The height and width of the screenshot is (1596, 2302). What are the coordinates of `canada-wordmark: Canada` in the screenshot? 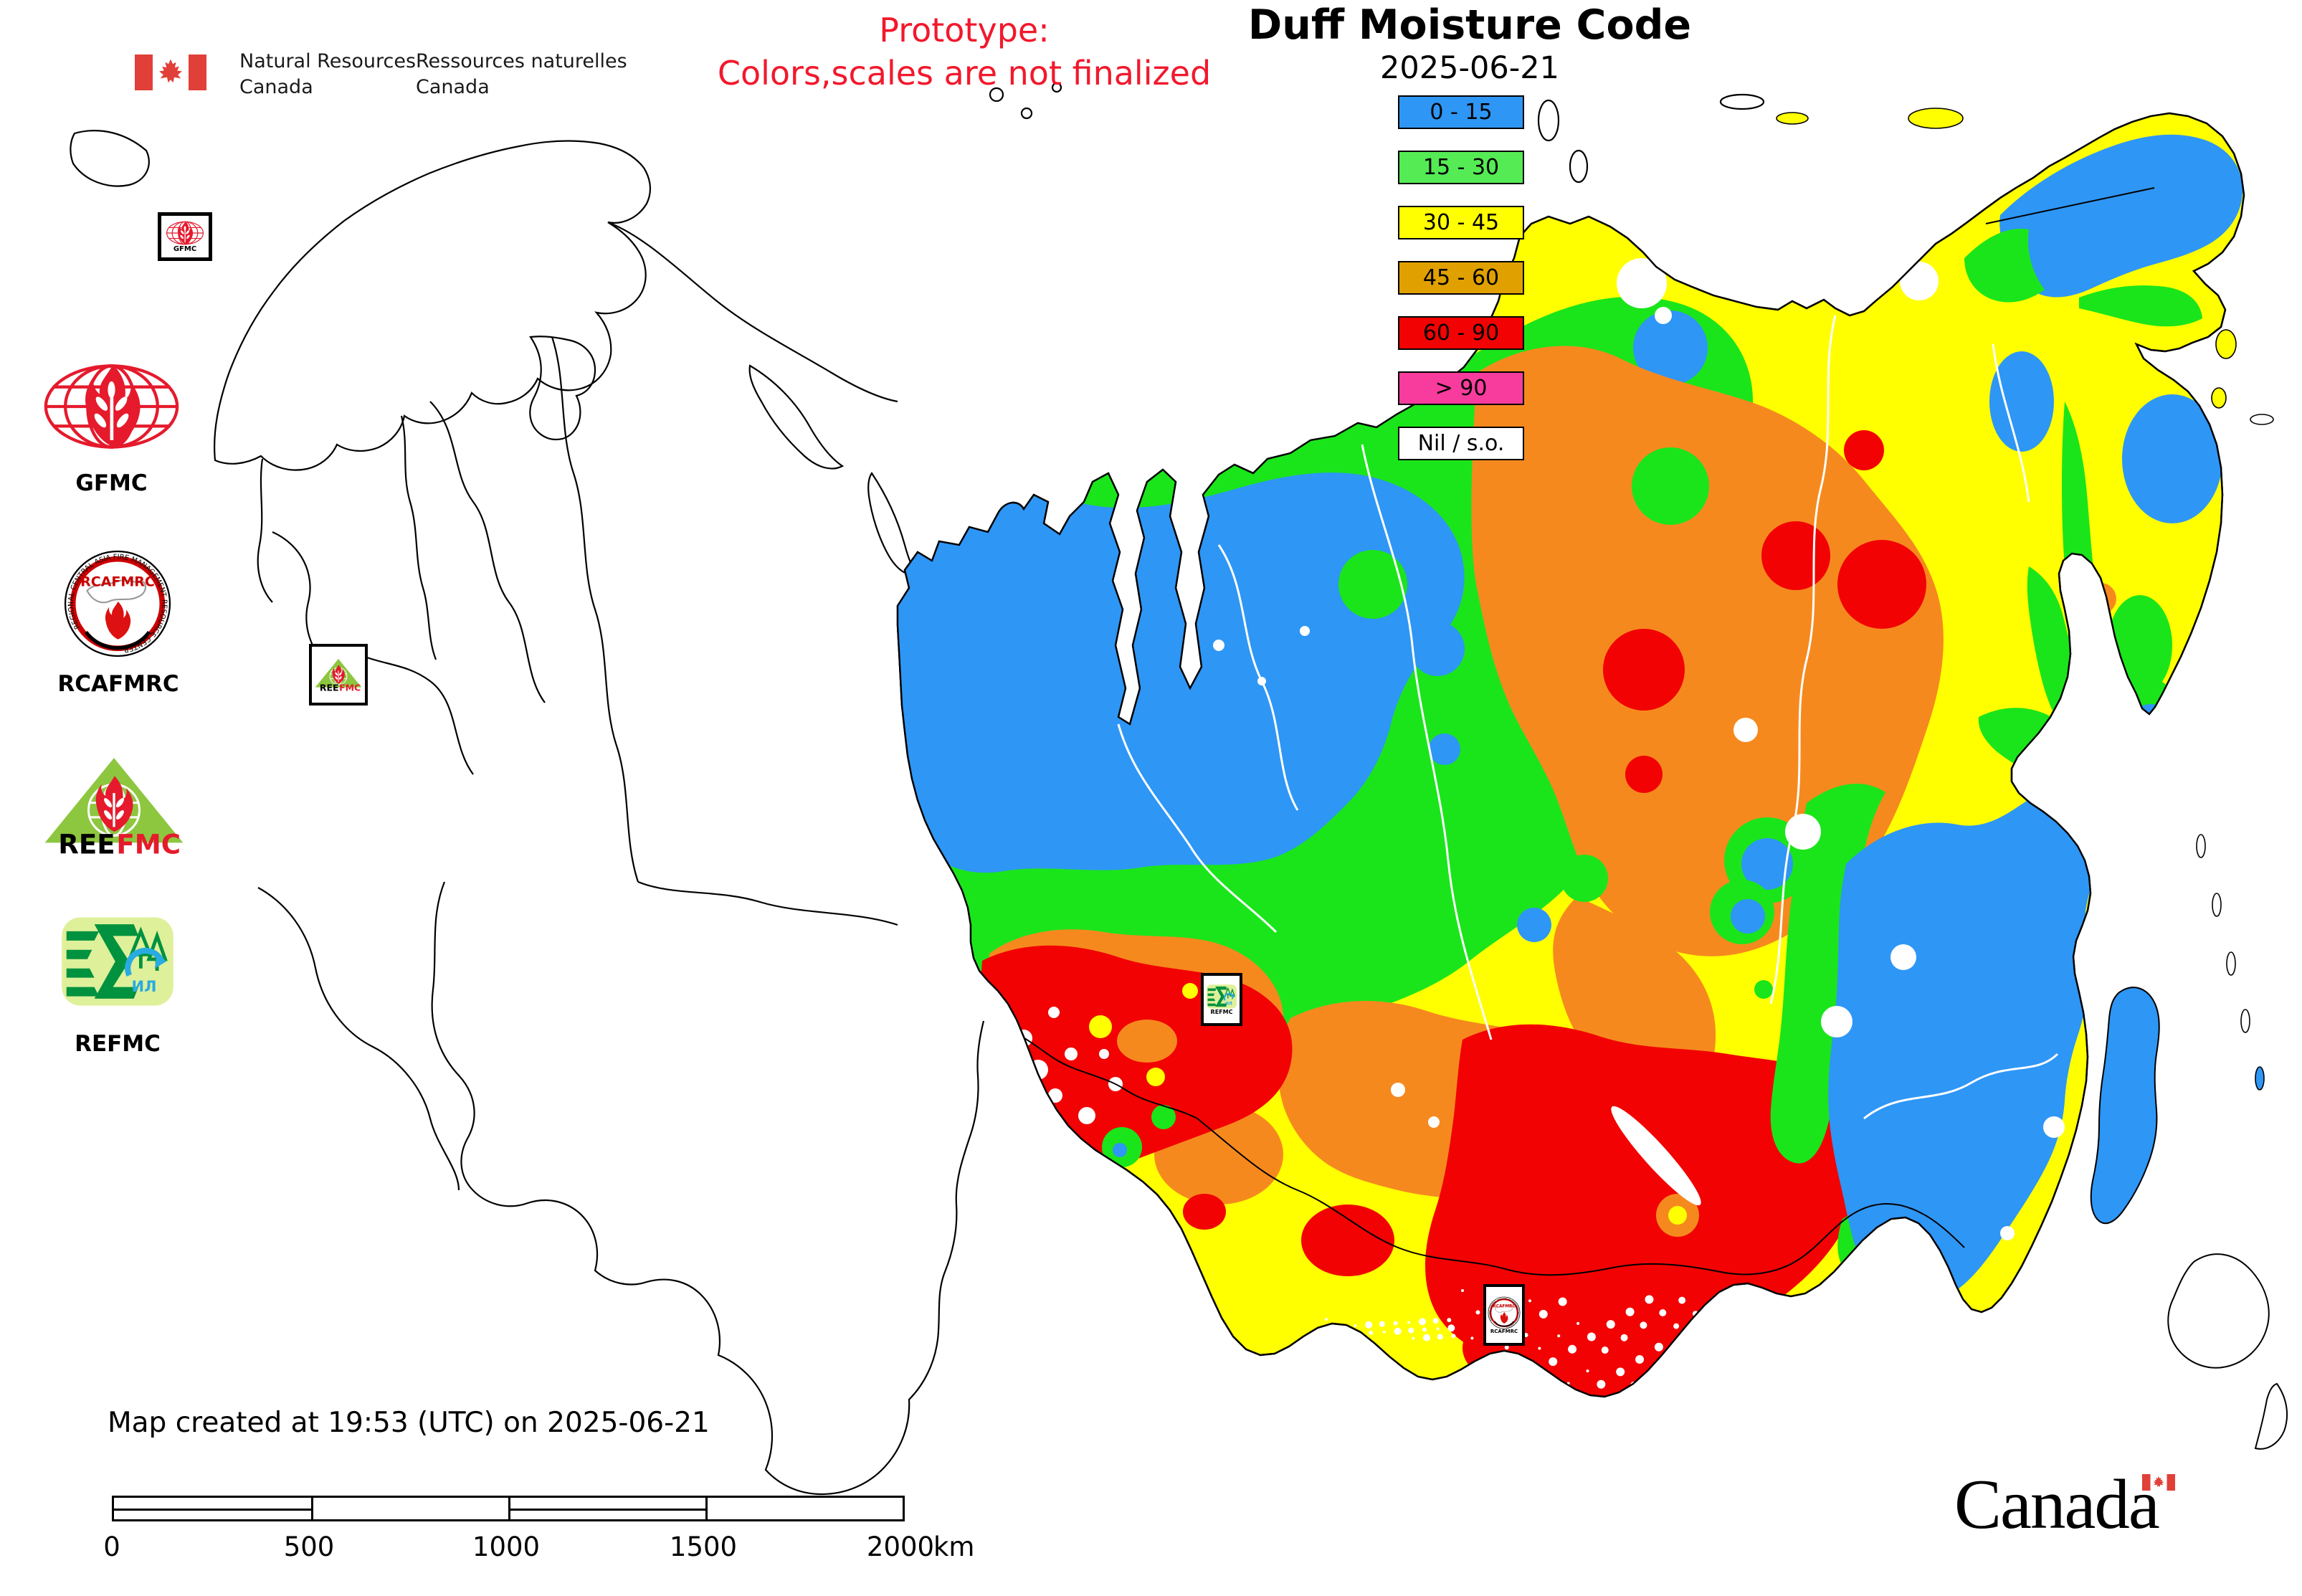 It's located at (2057, 1505).